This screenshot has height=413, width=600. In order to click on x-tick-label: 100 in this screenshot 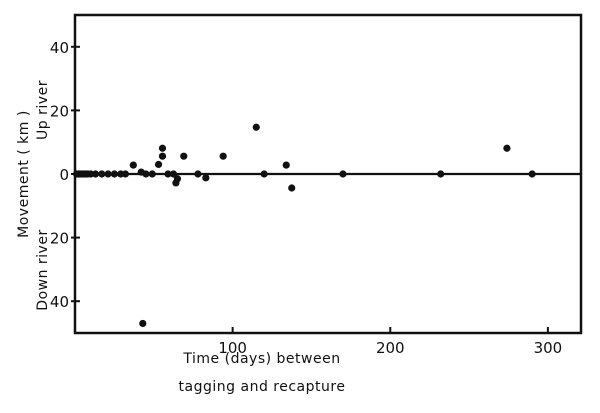, I will do `click(232, 348)`.